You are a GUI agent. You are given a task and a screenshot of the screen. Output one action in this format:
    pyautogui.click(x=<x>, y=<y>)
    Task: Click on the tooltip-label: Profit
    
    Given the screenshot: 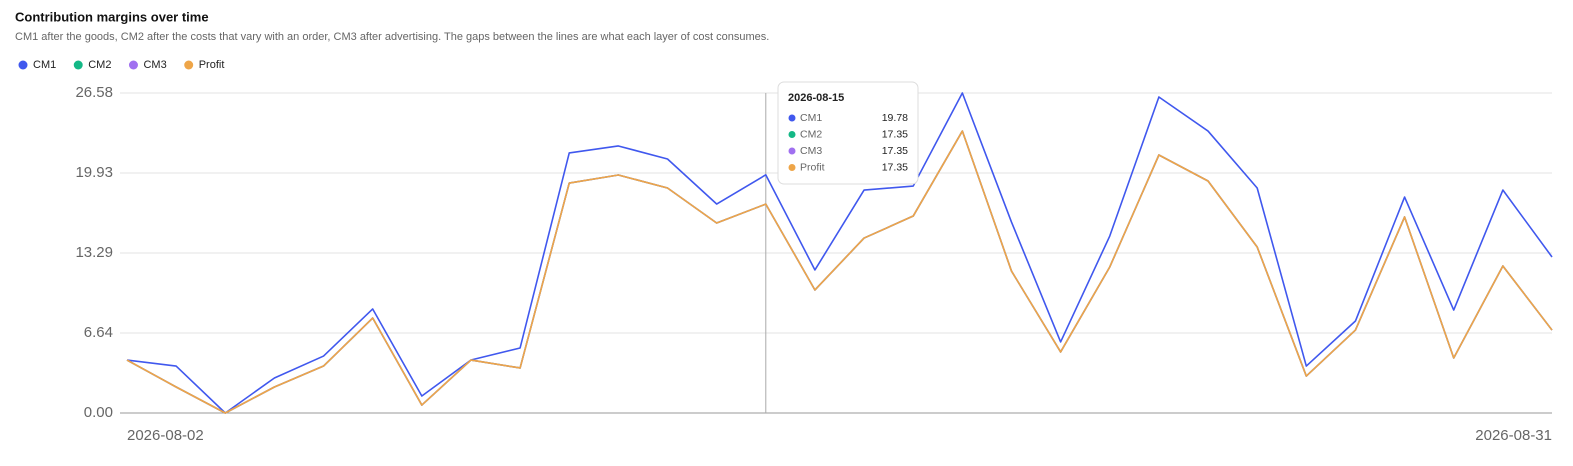 What is the action you would take?
    pyautogui.click(x=812, y=167)
    